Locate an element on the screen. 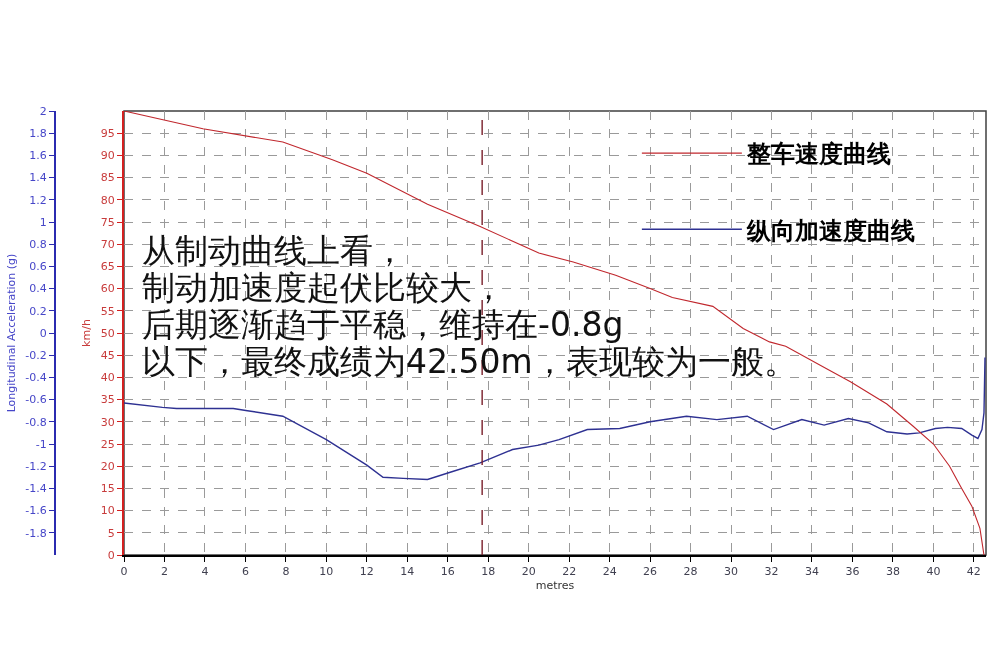 The width and height of the screenshot is (1006, 669). x-tick-label: 2 is located at coordinates (164, 572).